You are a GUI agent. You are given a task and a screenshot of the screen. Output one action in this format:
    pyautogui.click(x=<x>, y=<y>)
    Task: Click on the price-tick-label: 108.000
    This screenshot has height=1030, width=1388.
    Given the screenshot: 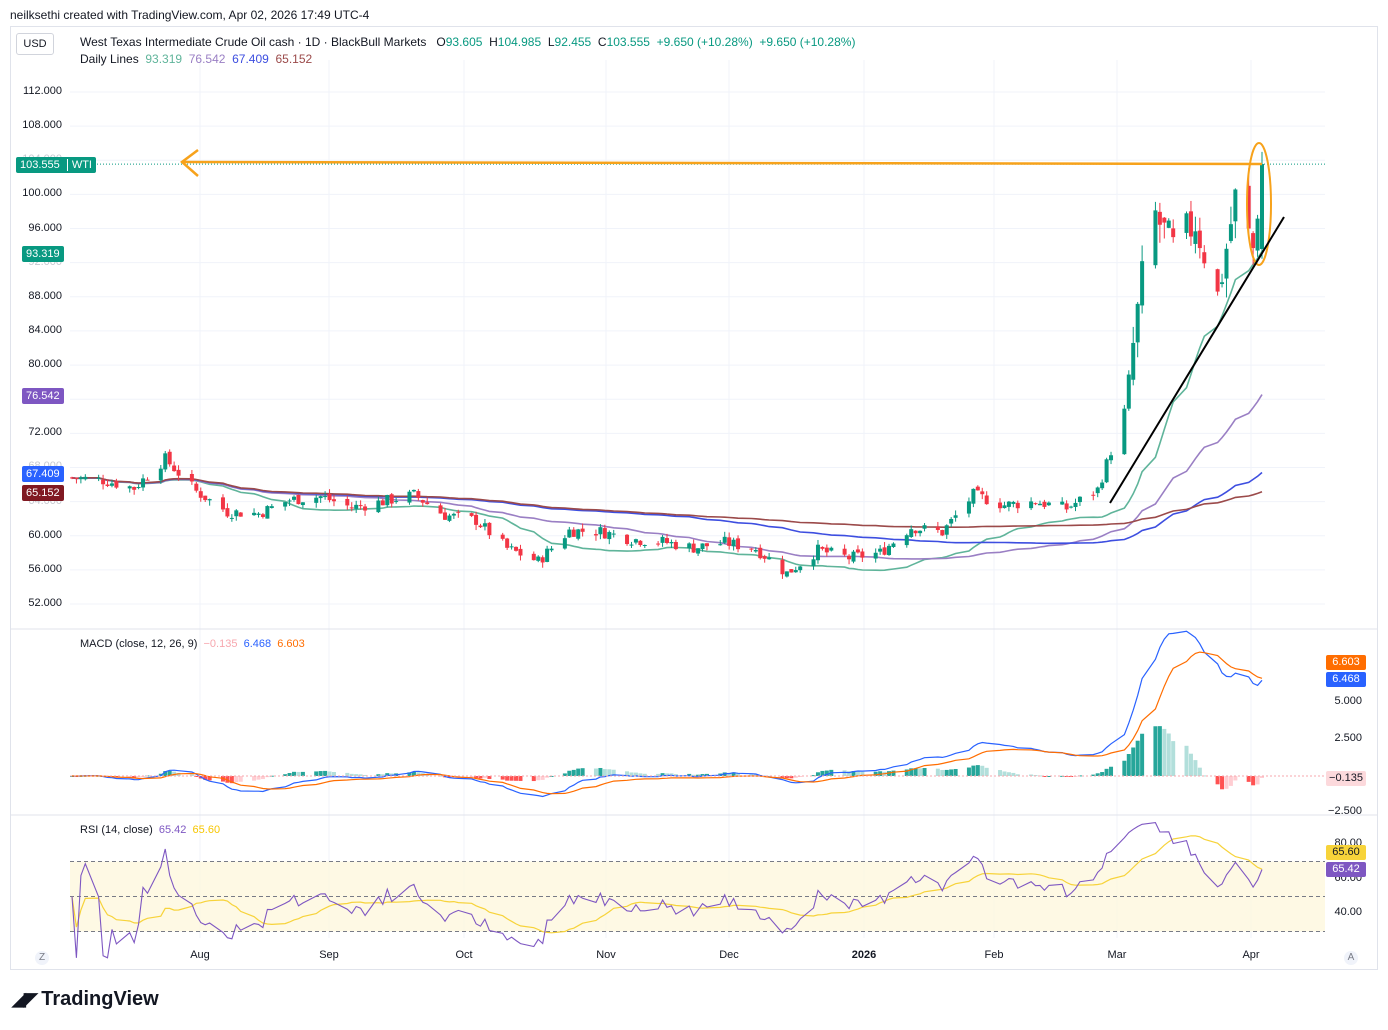 What is the action you would take?
    pyautogui.click(x=42, y=125)
    